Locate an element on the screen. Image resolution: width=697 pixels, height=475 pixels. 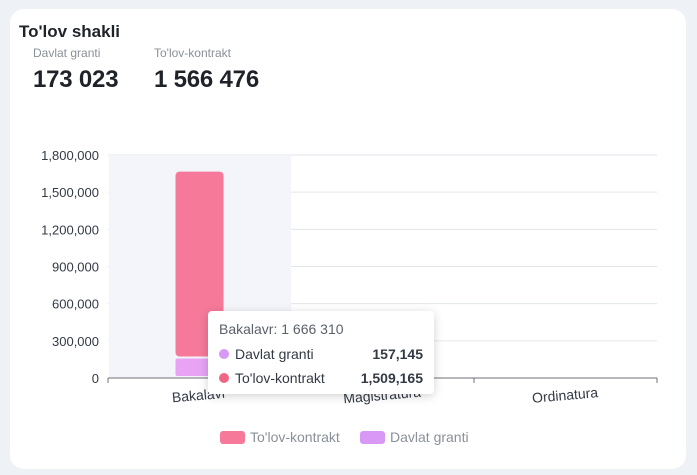
tooltip-row-davlat-granti: Davlat granti 157,145 is located at coordinates (321, 353).